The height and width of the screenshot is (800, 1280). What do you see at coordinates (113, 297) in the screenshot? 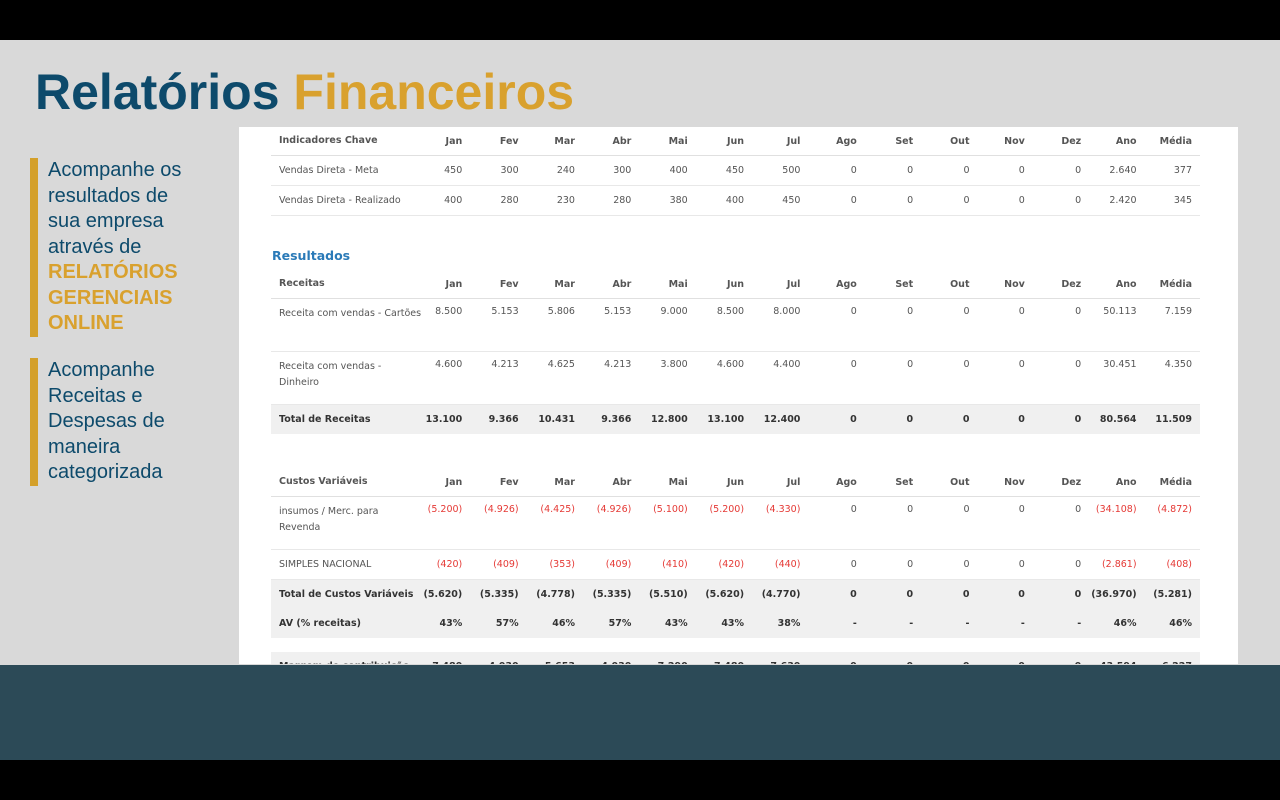
I see `bullet-1-highlight: RELATÓRIOS GERENCIAIS ONLINE` at bounding box center [113, 297].